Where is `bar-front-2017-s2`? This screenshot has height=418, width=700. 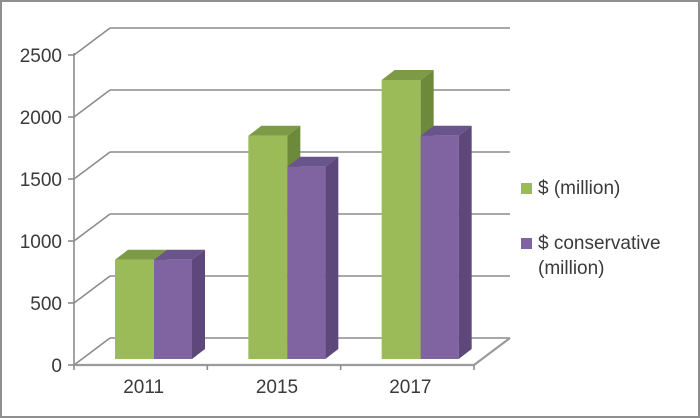 bar-front-2017-s2 is located at coordinates (439, 247).